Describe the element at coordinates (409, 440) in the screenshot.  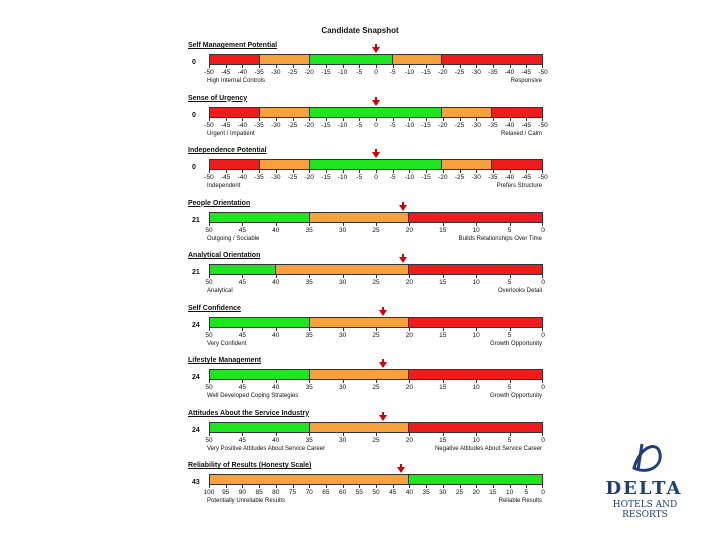
I see `scale-tick-label: 20` at that location.